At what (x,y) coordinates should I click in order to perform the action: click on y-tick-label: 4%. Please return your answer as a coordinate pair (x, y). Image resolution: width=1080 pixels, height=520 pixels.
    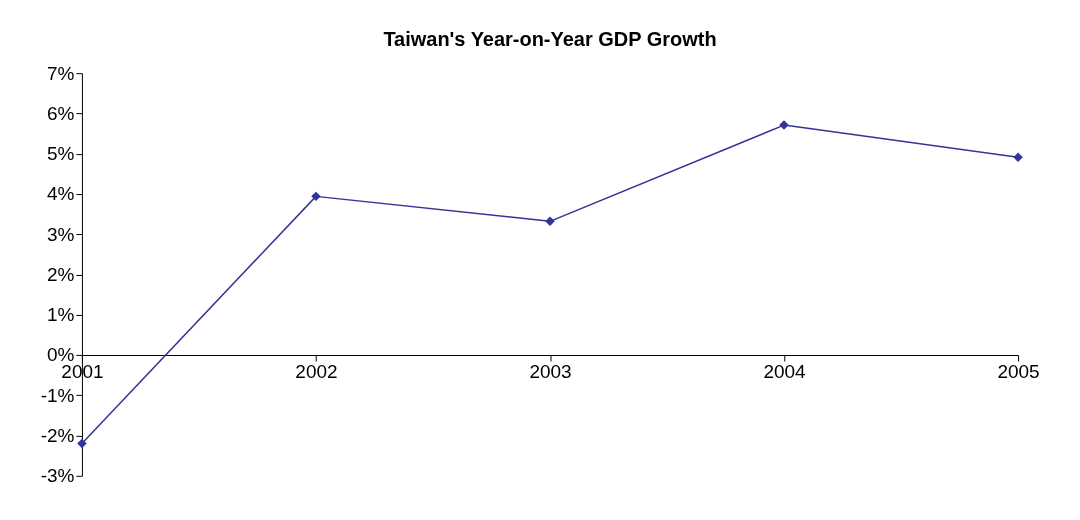
    Looking at the image, I should click on (61, 194).